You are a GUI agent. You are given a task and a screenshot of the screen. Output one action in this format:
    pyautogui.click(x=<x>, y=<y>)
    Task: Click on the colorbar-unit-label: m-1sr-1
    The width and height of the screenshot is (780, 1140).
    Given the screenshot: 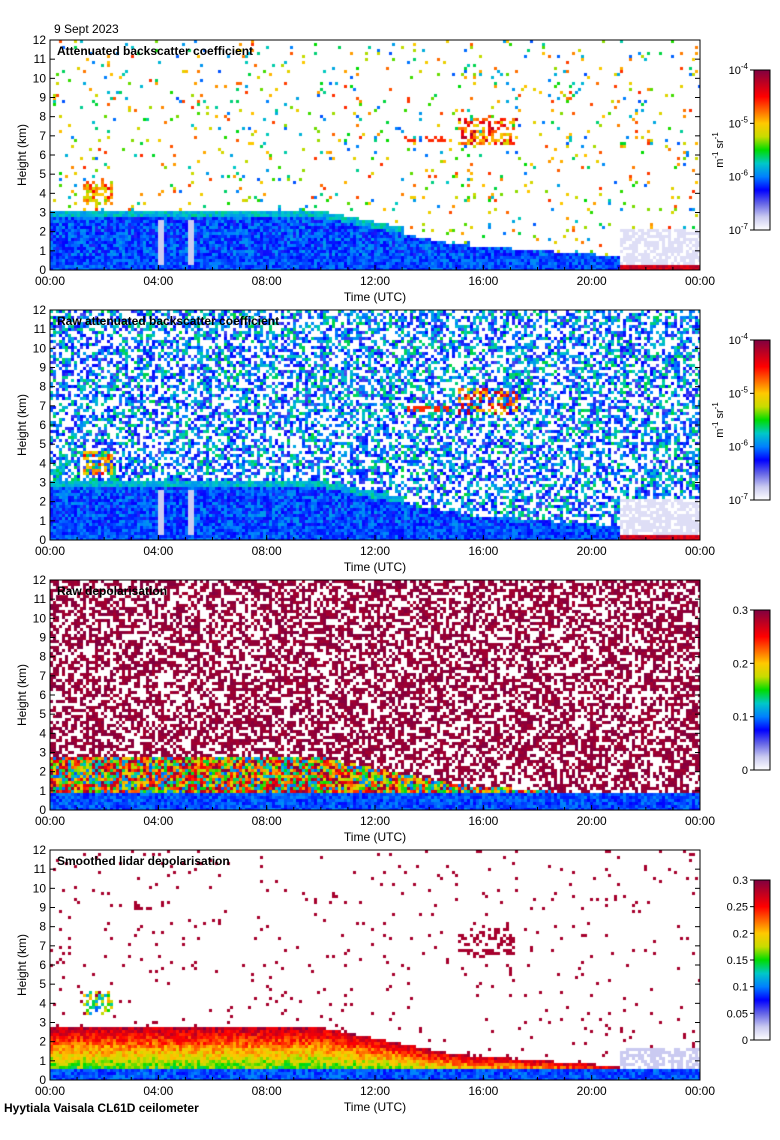 What is the action you would take?
    pyautogui.click(x=718, y=420)
    